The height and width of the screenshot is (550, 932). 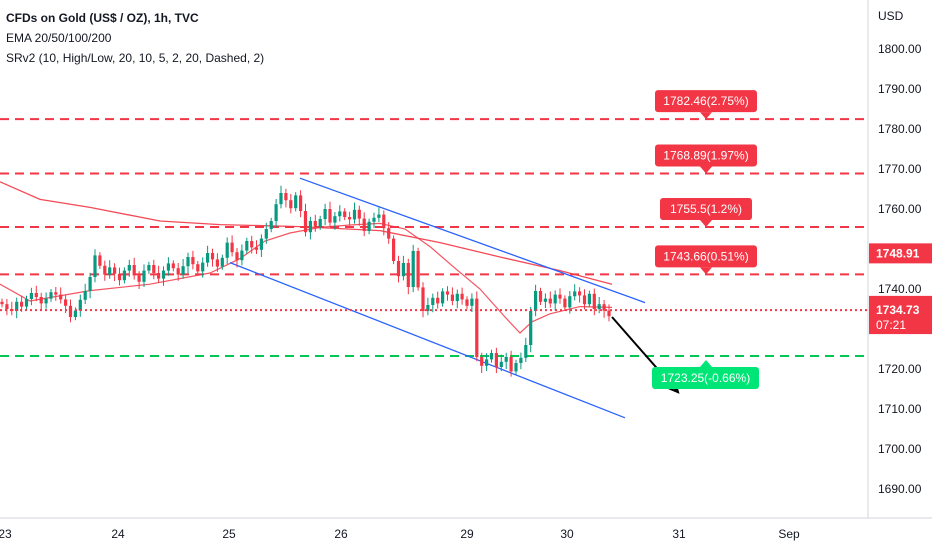 I want to click on support-tag-label: 1723.25(-0.66%), so click(x=705, y=378).